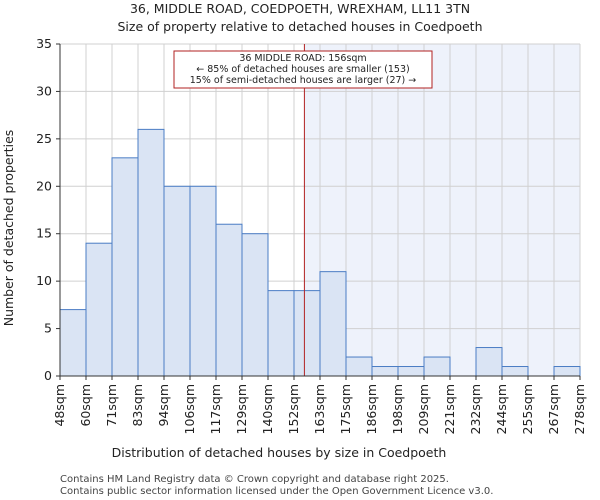 This screenshot has height=500, width=600. What do you see at coordinates (48, 375) in the screenshot?
I see `y-tick-label: 0` at bounding box center [48, 375].